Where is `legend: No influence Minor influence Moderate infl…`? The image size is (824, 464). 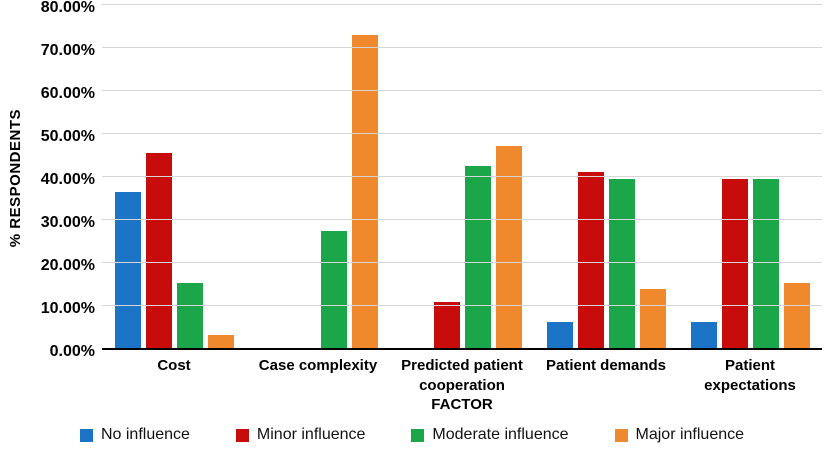 legend: No influence Minor influence Moderate infl… is located at coordinates (412, 435).